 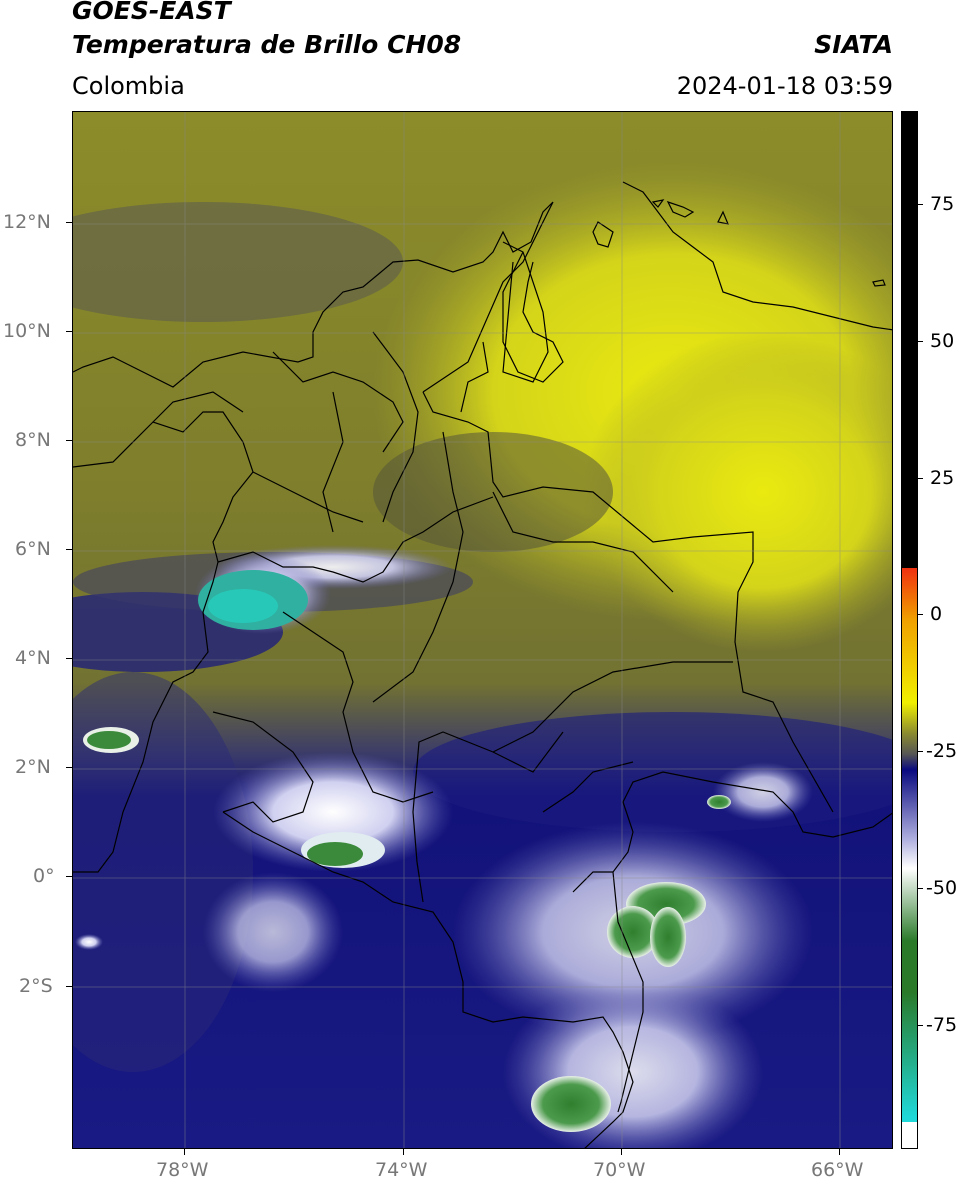 What do you see at coordinates (151, 12) in the screenshot?
I see `satellite-title: GOES-EAST` at bounding box center [151, 12].